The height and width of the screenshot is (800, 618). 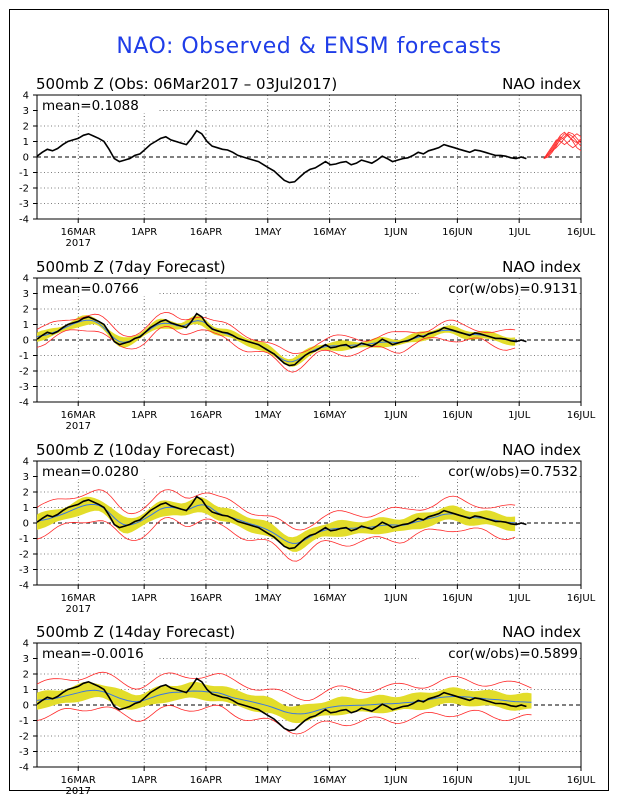 What do you see at coordinates (93, 654) in the screenshot?
I see `mean-stat: mean=-0.0016` at bounding box center [93, 654].